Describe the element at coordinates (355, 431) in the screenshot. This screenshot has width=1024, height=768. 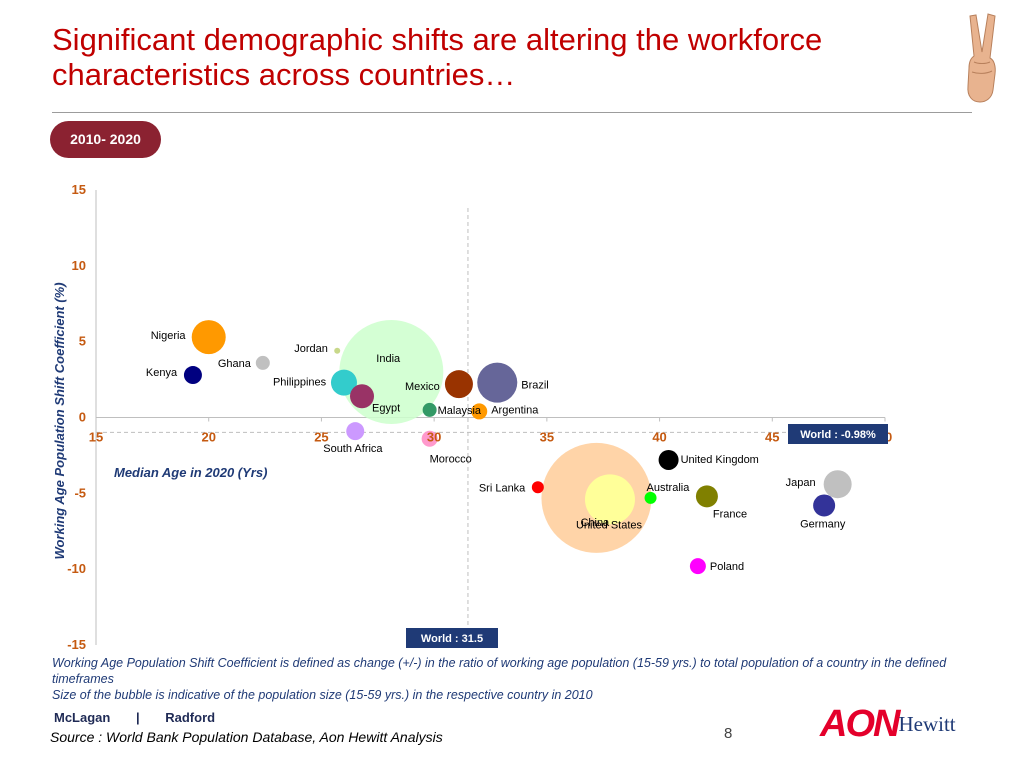
I see `bubble-south-africa` at that location.